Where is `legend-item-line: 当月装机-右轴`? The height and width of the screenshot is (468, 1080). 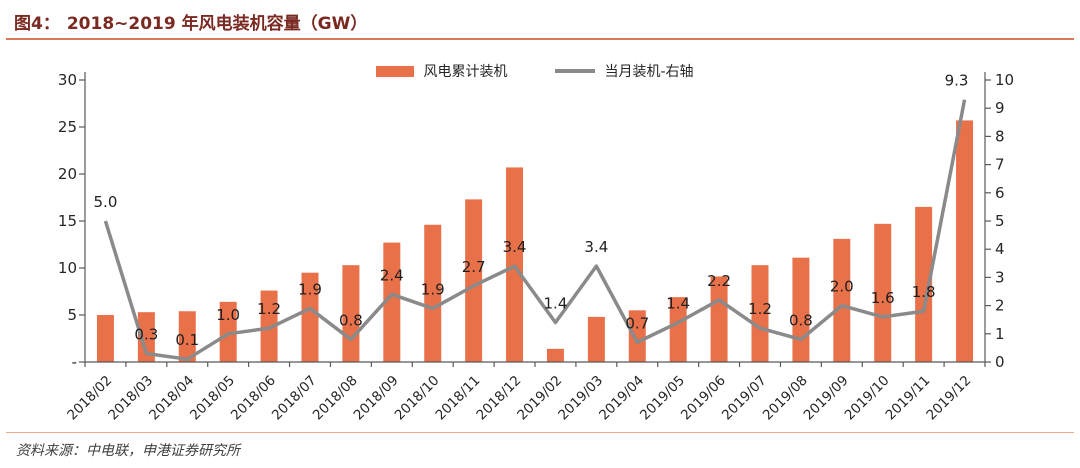 legend-item-line: 当月装机-右轴 is located at coordinates (624, 71).